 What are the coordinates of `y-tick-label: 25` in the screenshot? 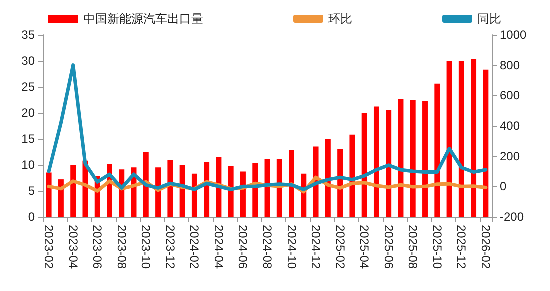 It's located at (29, 87).